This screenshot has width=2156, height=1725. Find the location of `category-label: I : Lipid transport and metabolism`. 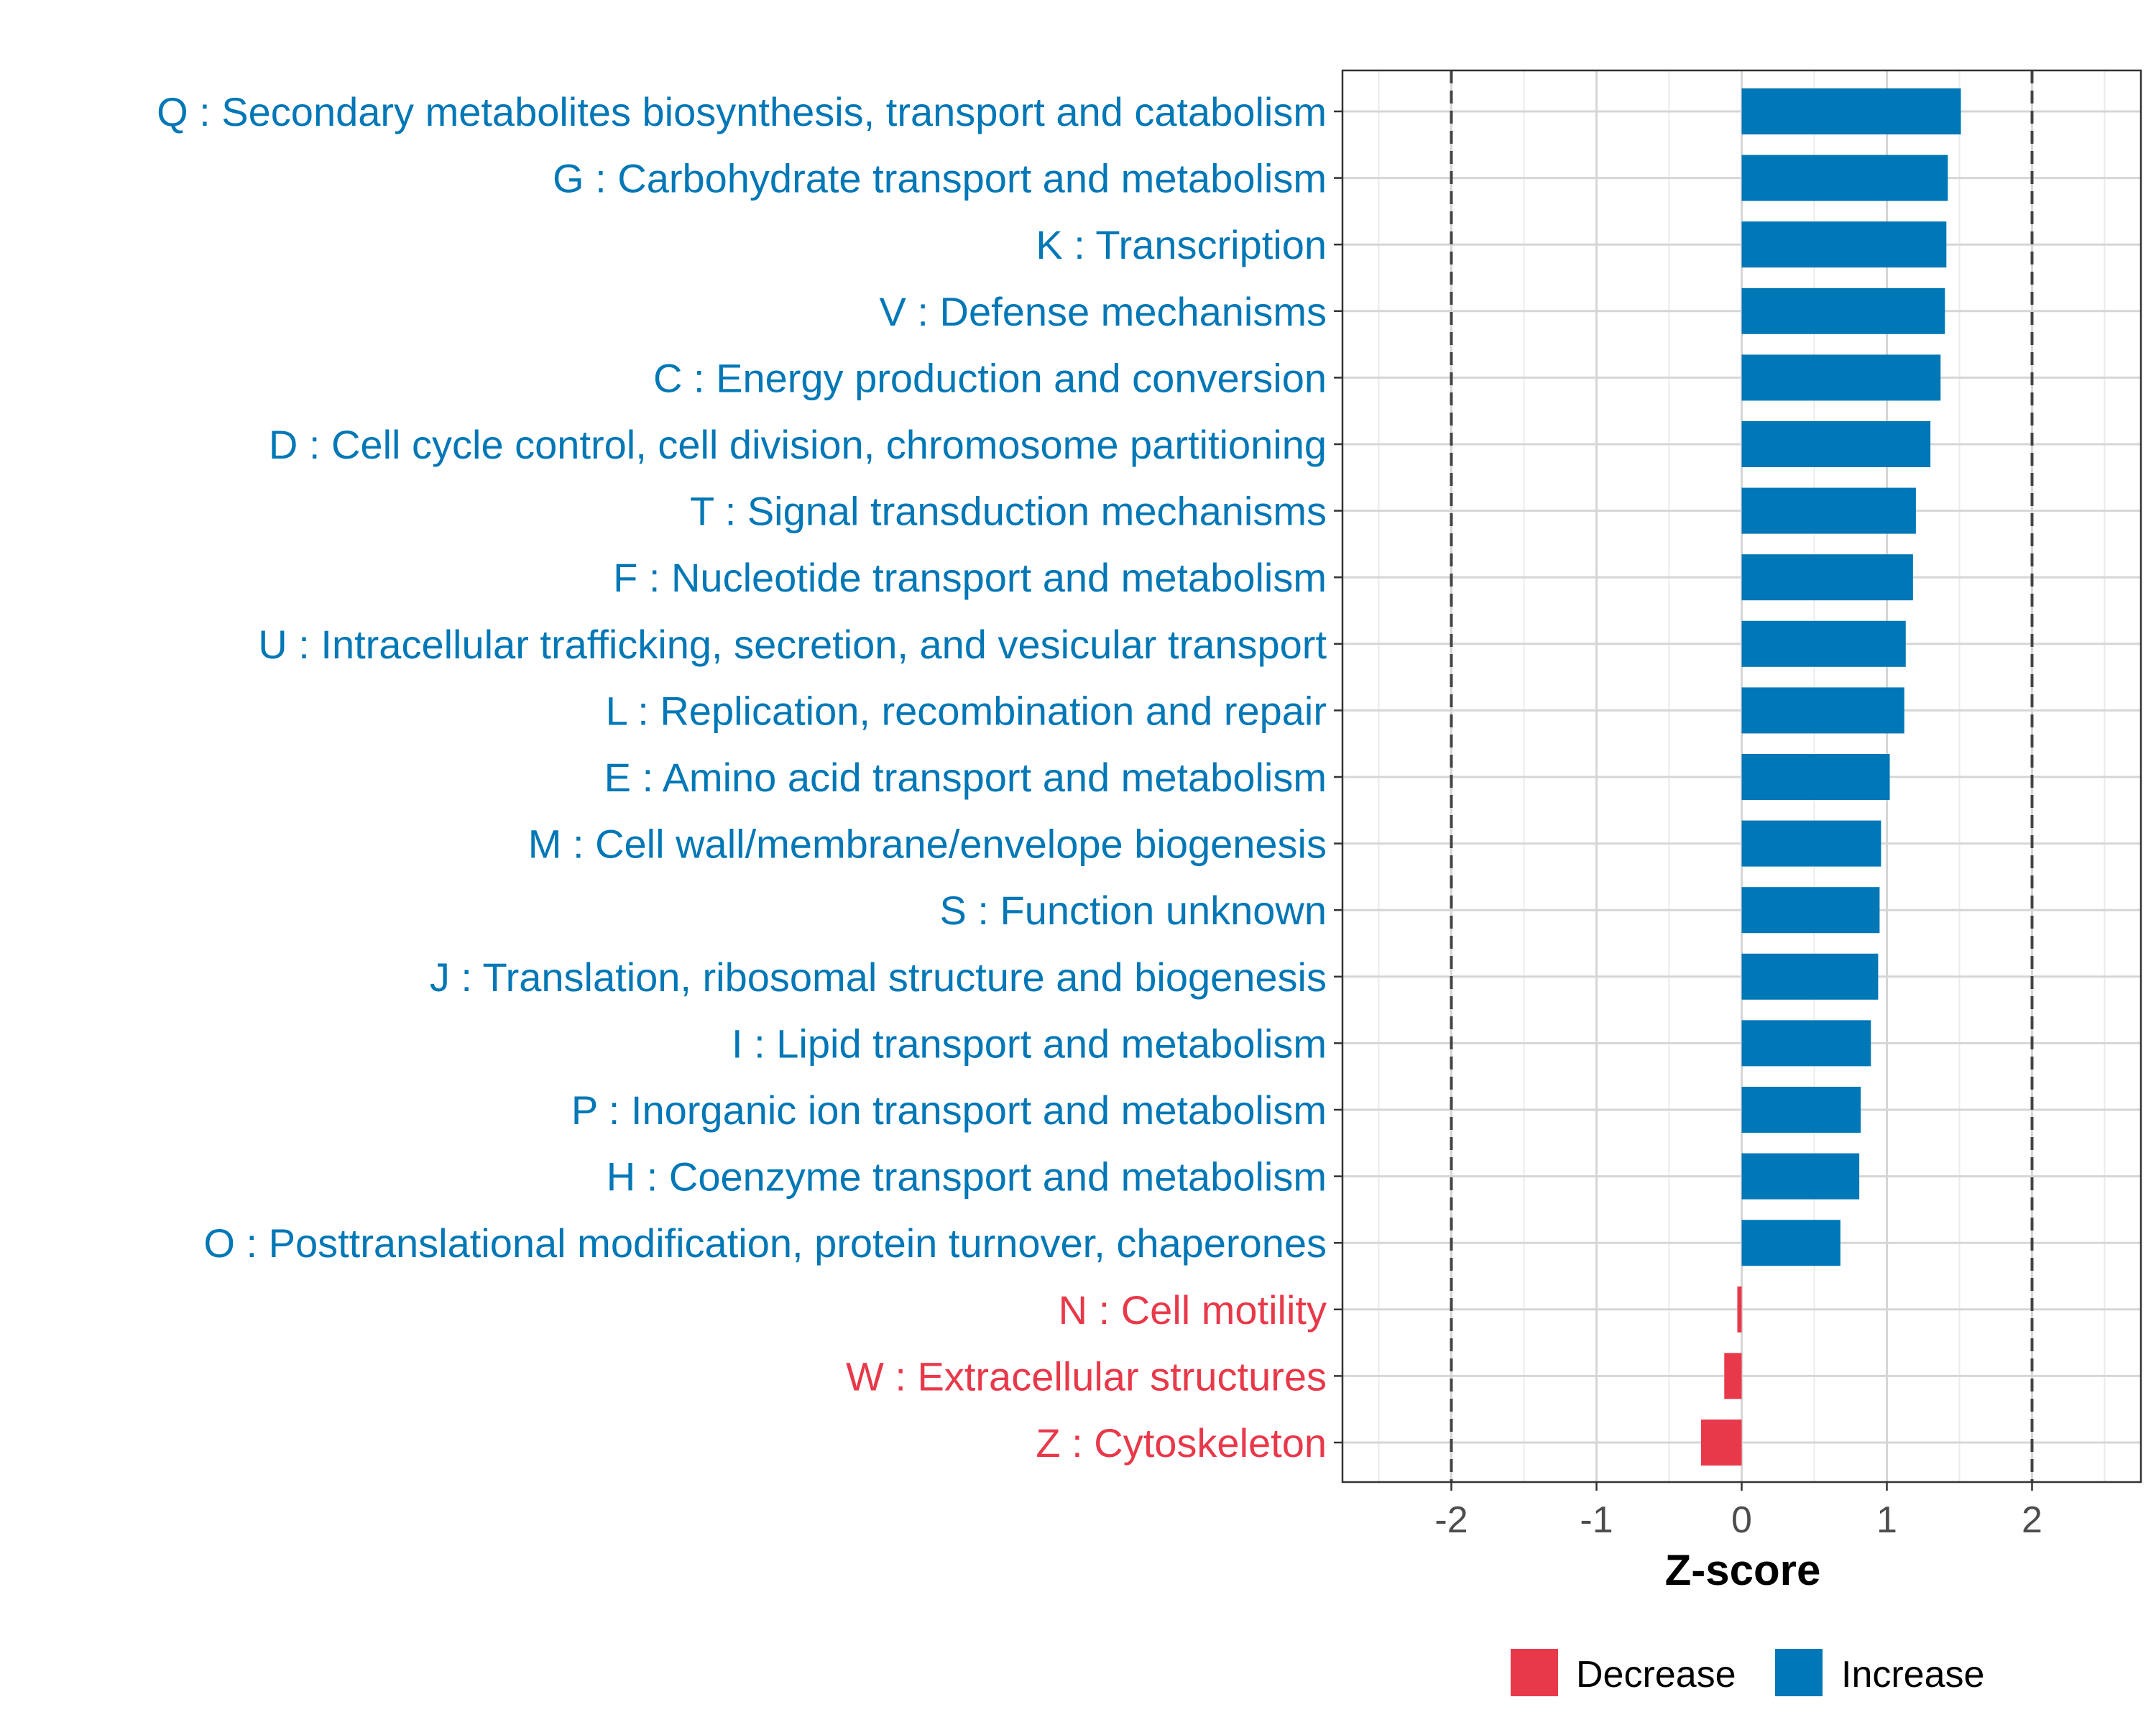

category-label: I : Lipid transport and metabolism is located at coordinates (1029, 1043).